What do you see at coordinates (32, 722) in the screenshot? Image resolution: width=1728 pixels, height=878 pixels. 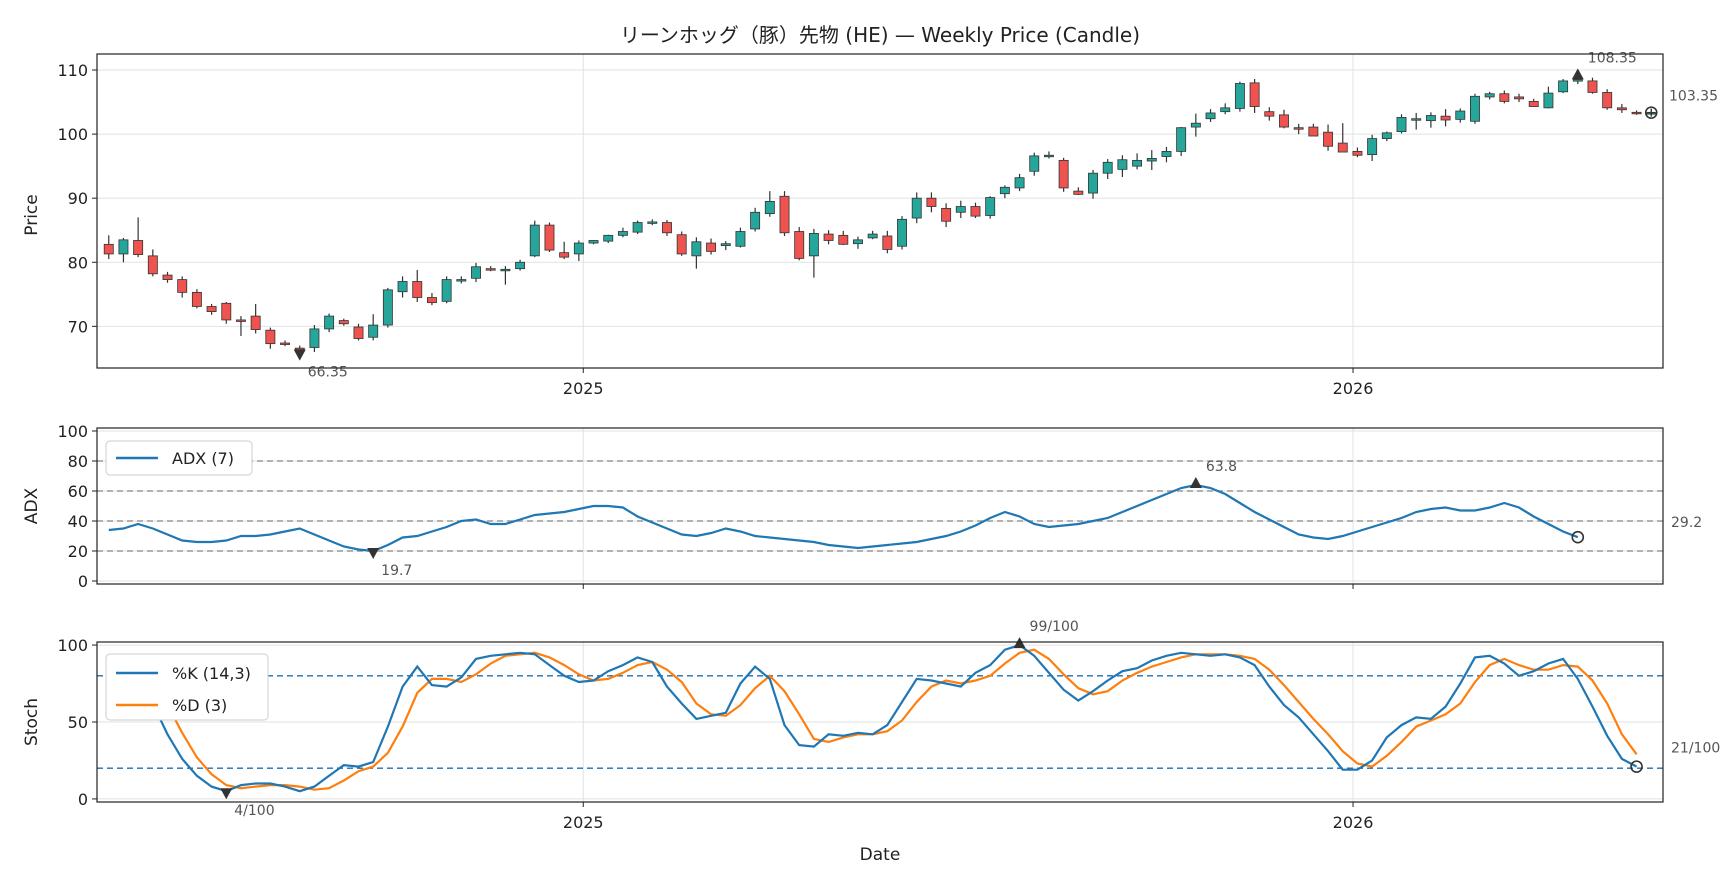 I see `stoch-y-label: Stoch` at bounding box center [32, 722].